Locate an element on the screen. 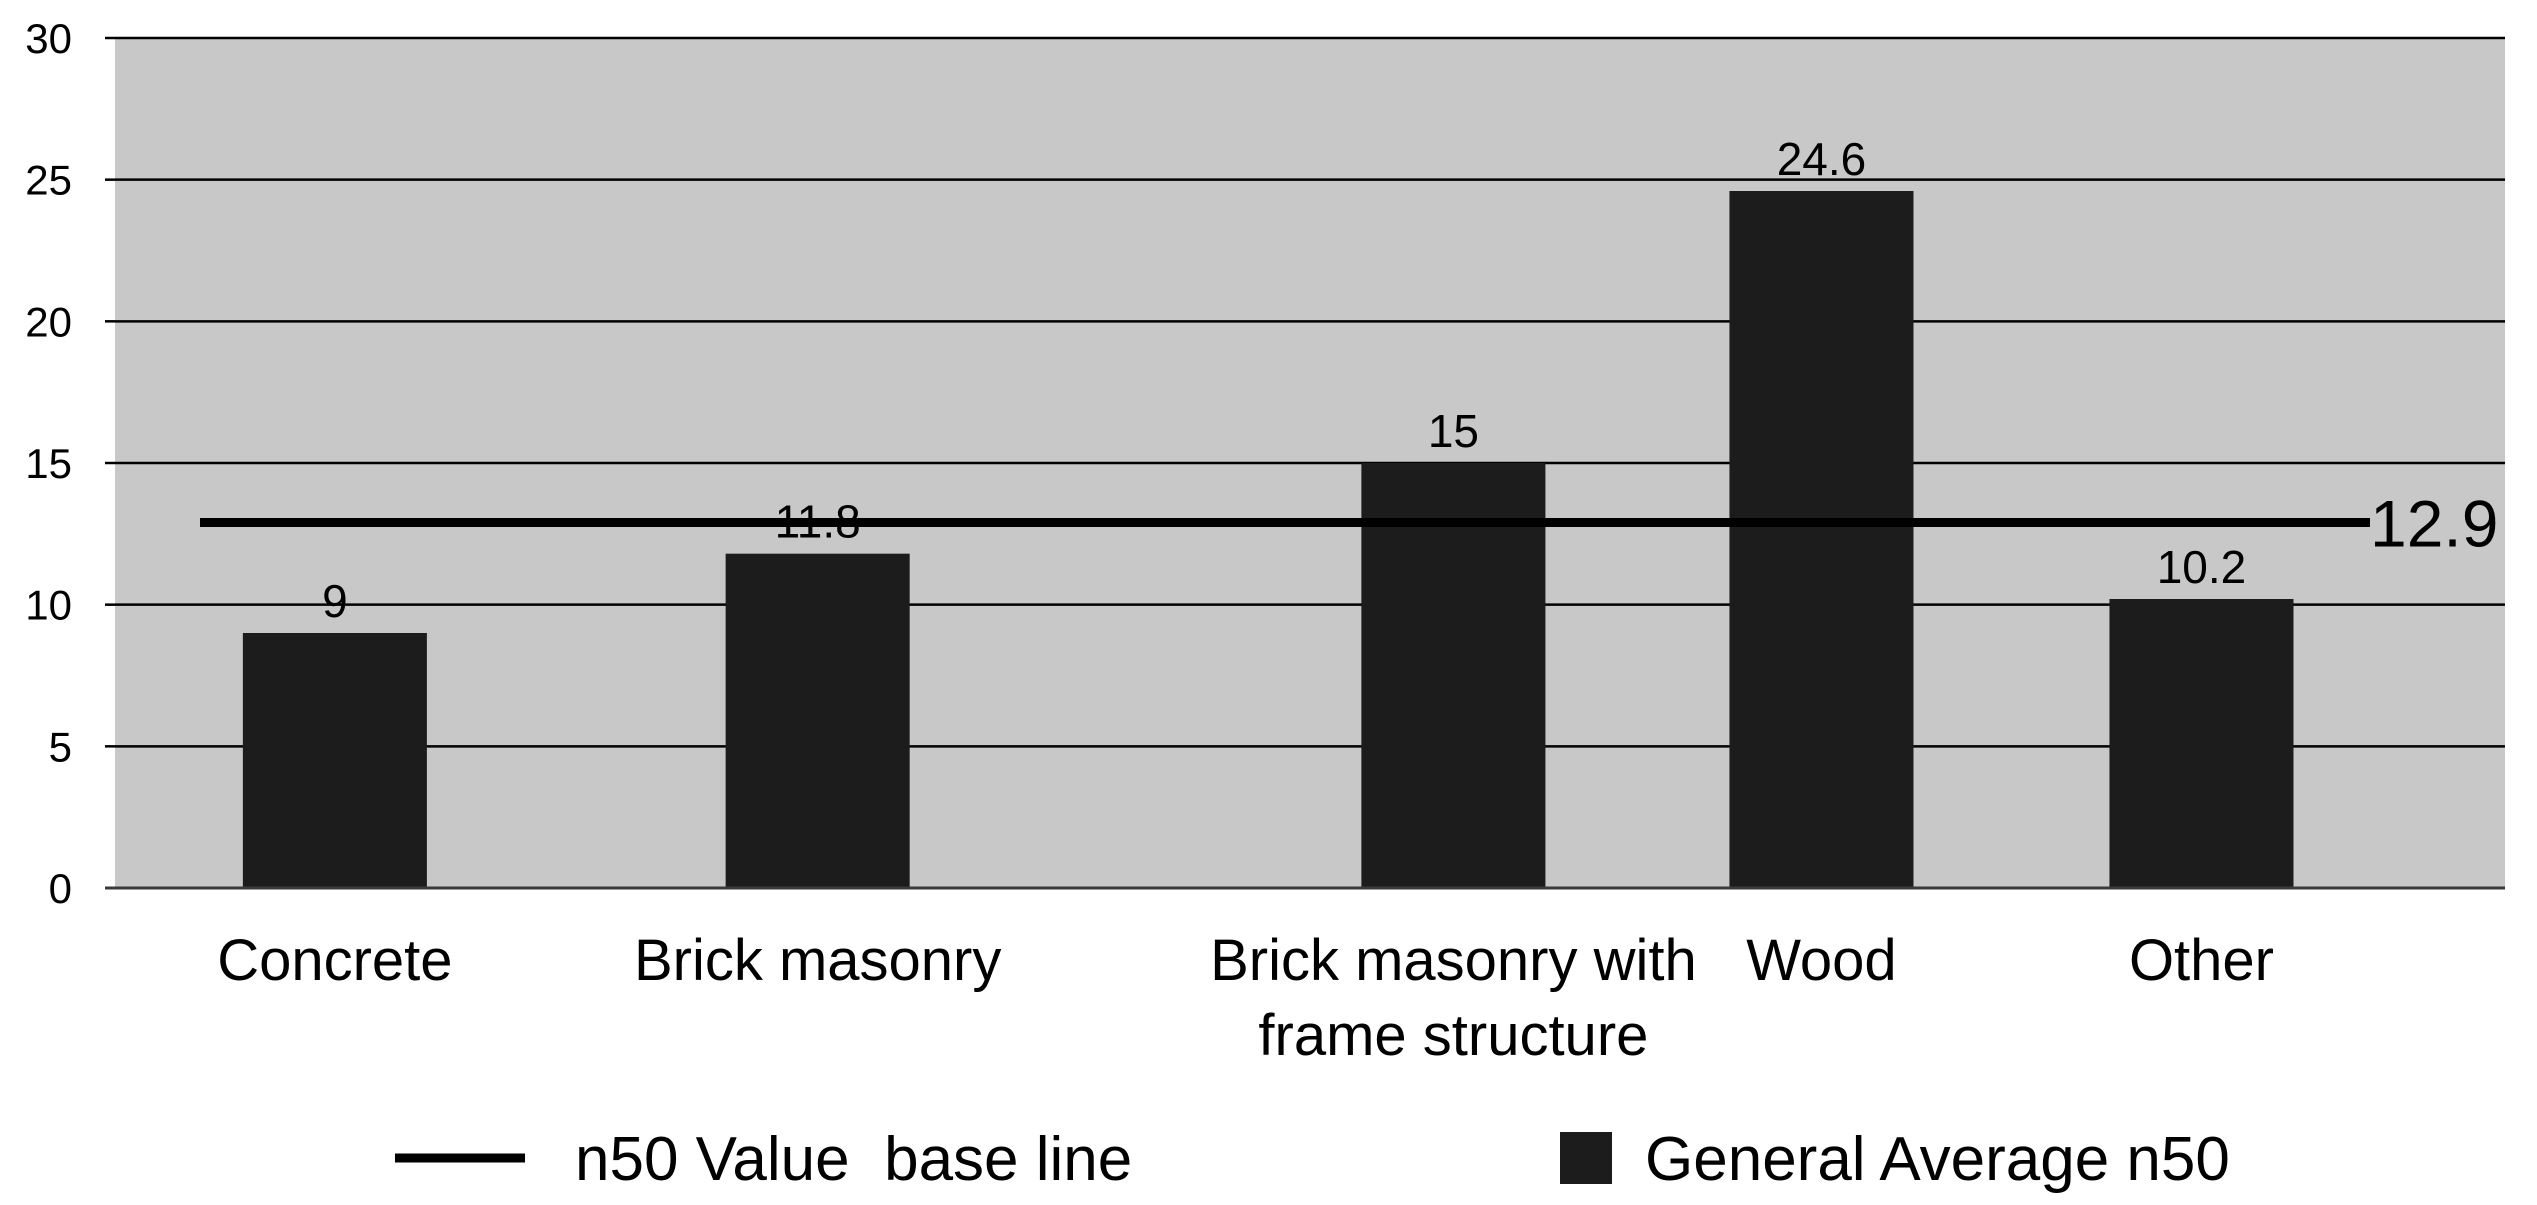 Image resolution: width=2537 pixels, height=1205 pixels. data-label: 15 is located at coordinates (1453, 431).